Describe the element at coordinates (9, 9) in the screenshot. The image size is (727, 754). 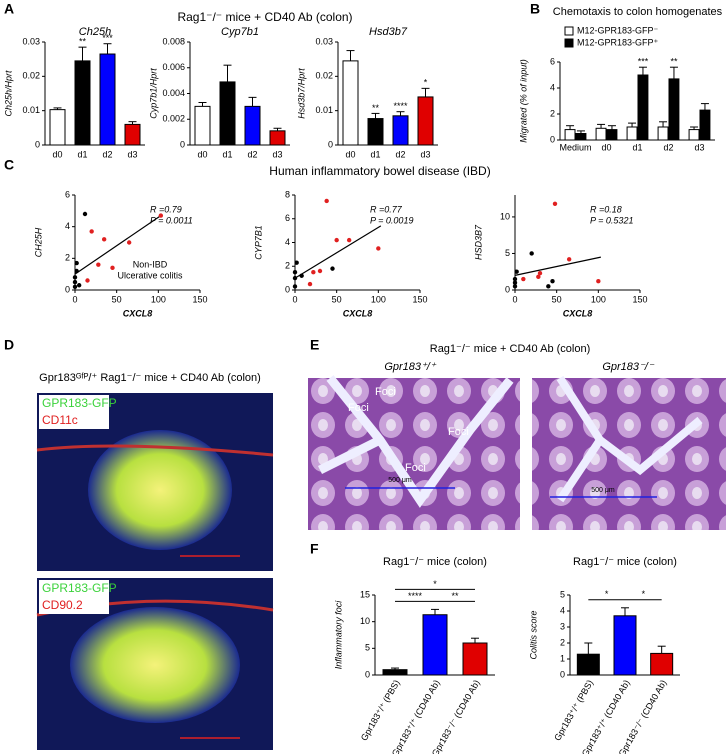
I see `panel-label: A` at that location.